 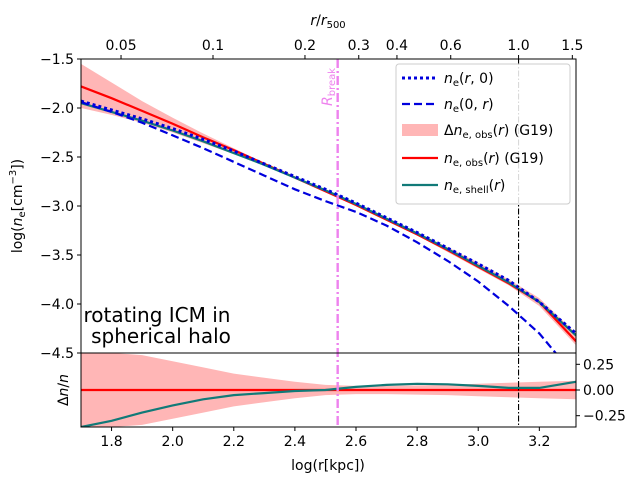 I want to click on residual-y-tick-label: 0.25, so click(x=598, y=365).